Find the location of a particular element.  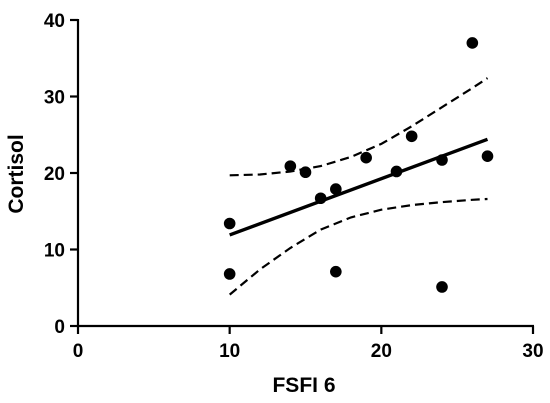

y-tick-label: 30 is located at coordinates (54, 98).